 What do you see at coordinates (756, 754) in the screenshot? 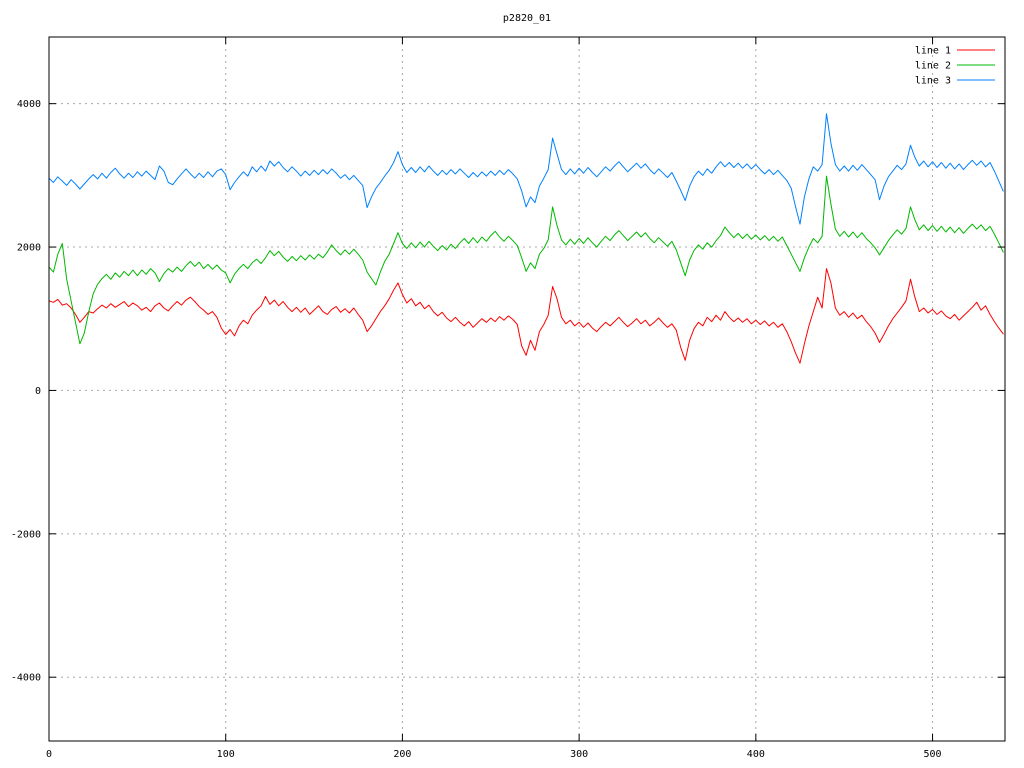
I see `x-tick-label: 400` at bounding box center [756, 754].